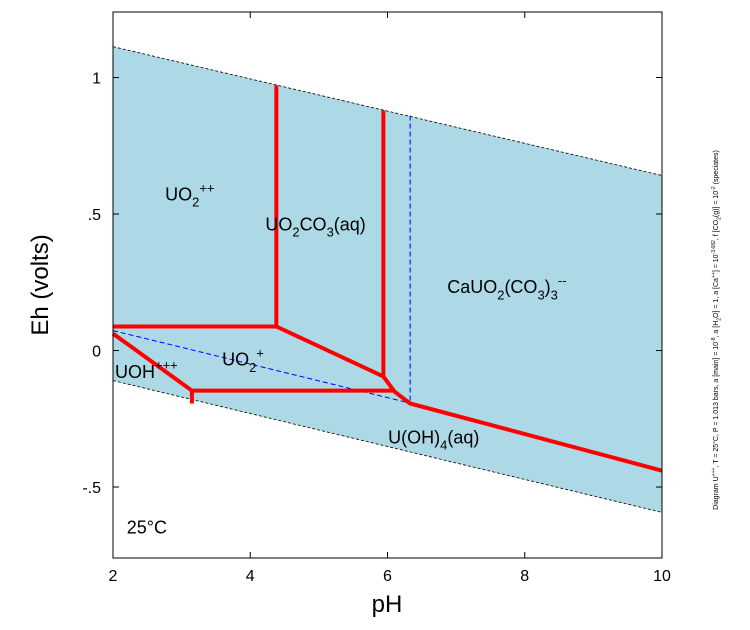 This screenshot has height=630, width=750. I want to click on text-run: (g)] = 10, so click(716, 204).